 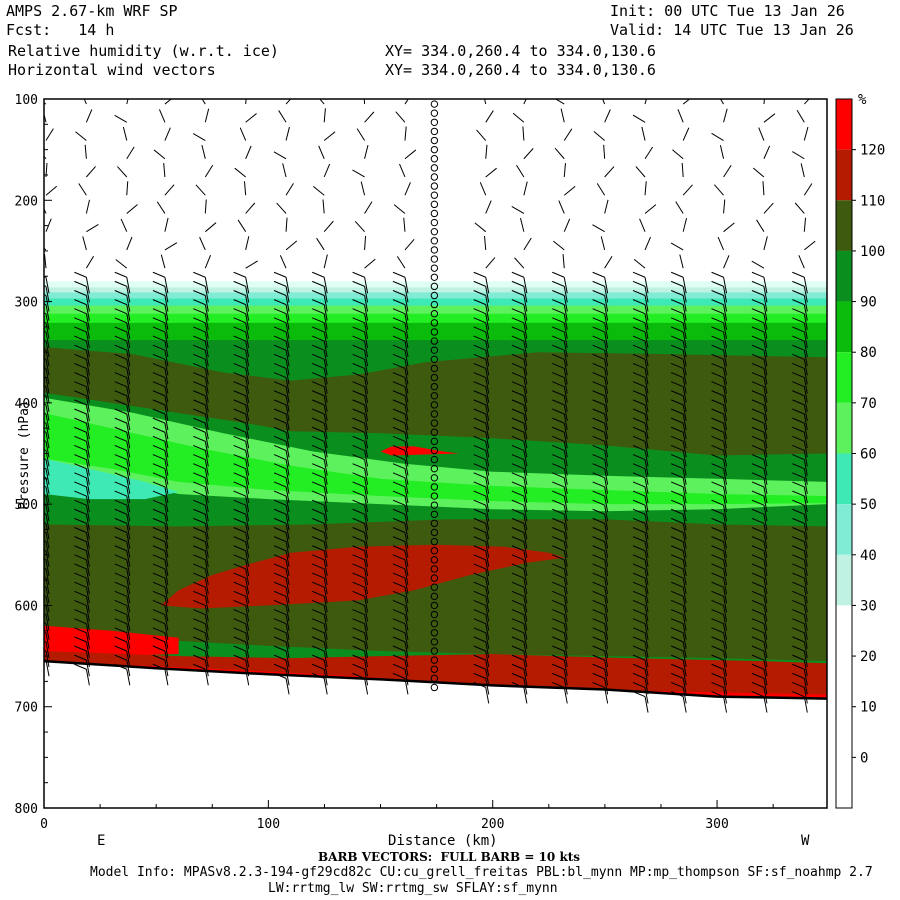 What do you see at coordinates (872, 201) in the screenshot?
I see `colorbar-label: 110` at bounding box center [872, 201].